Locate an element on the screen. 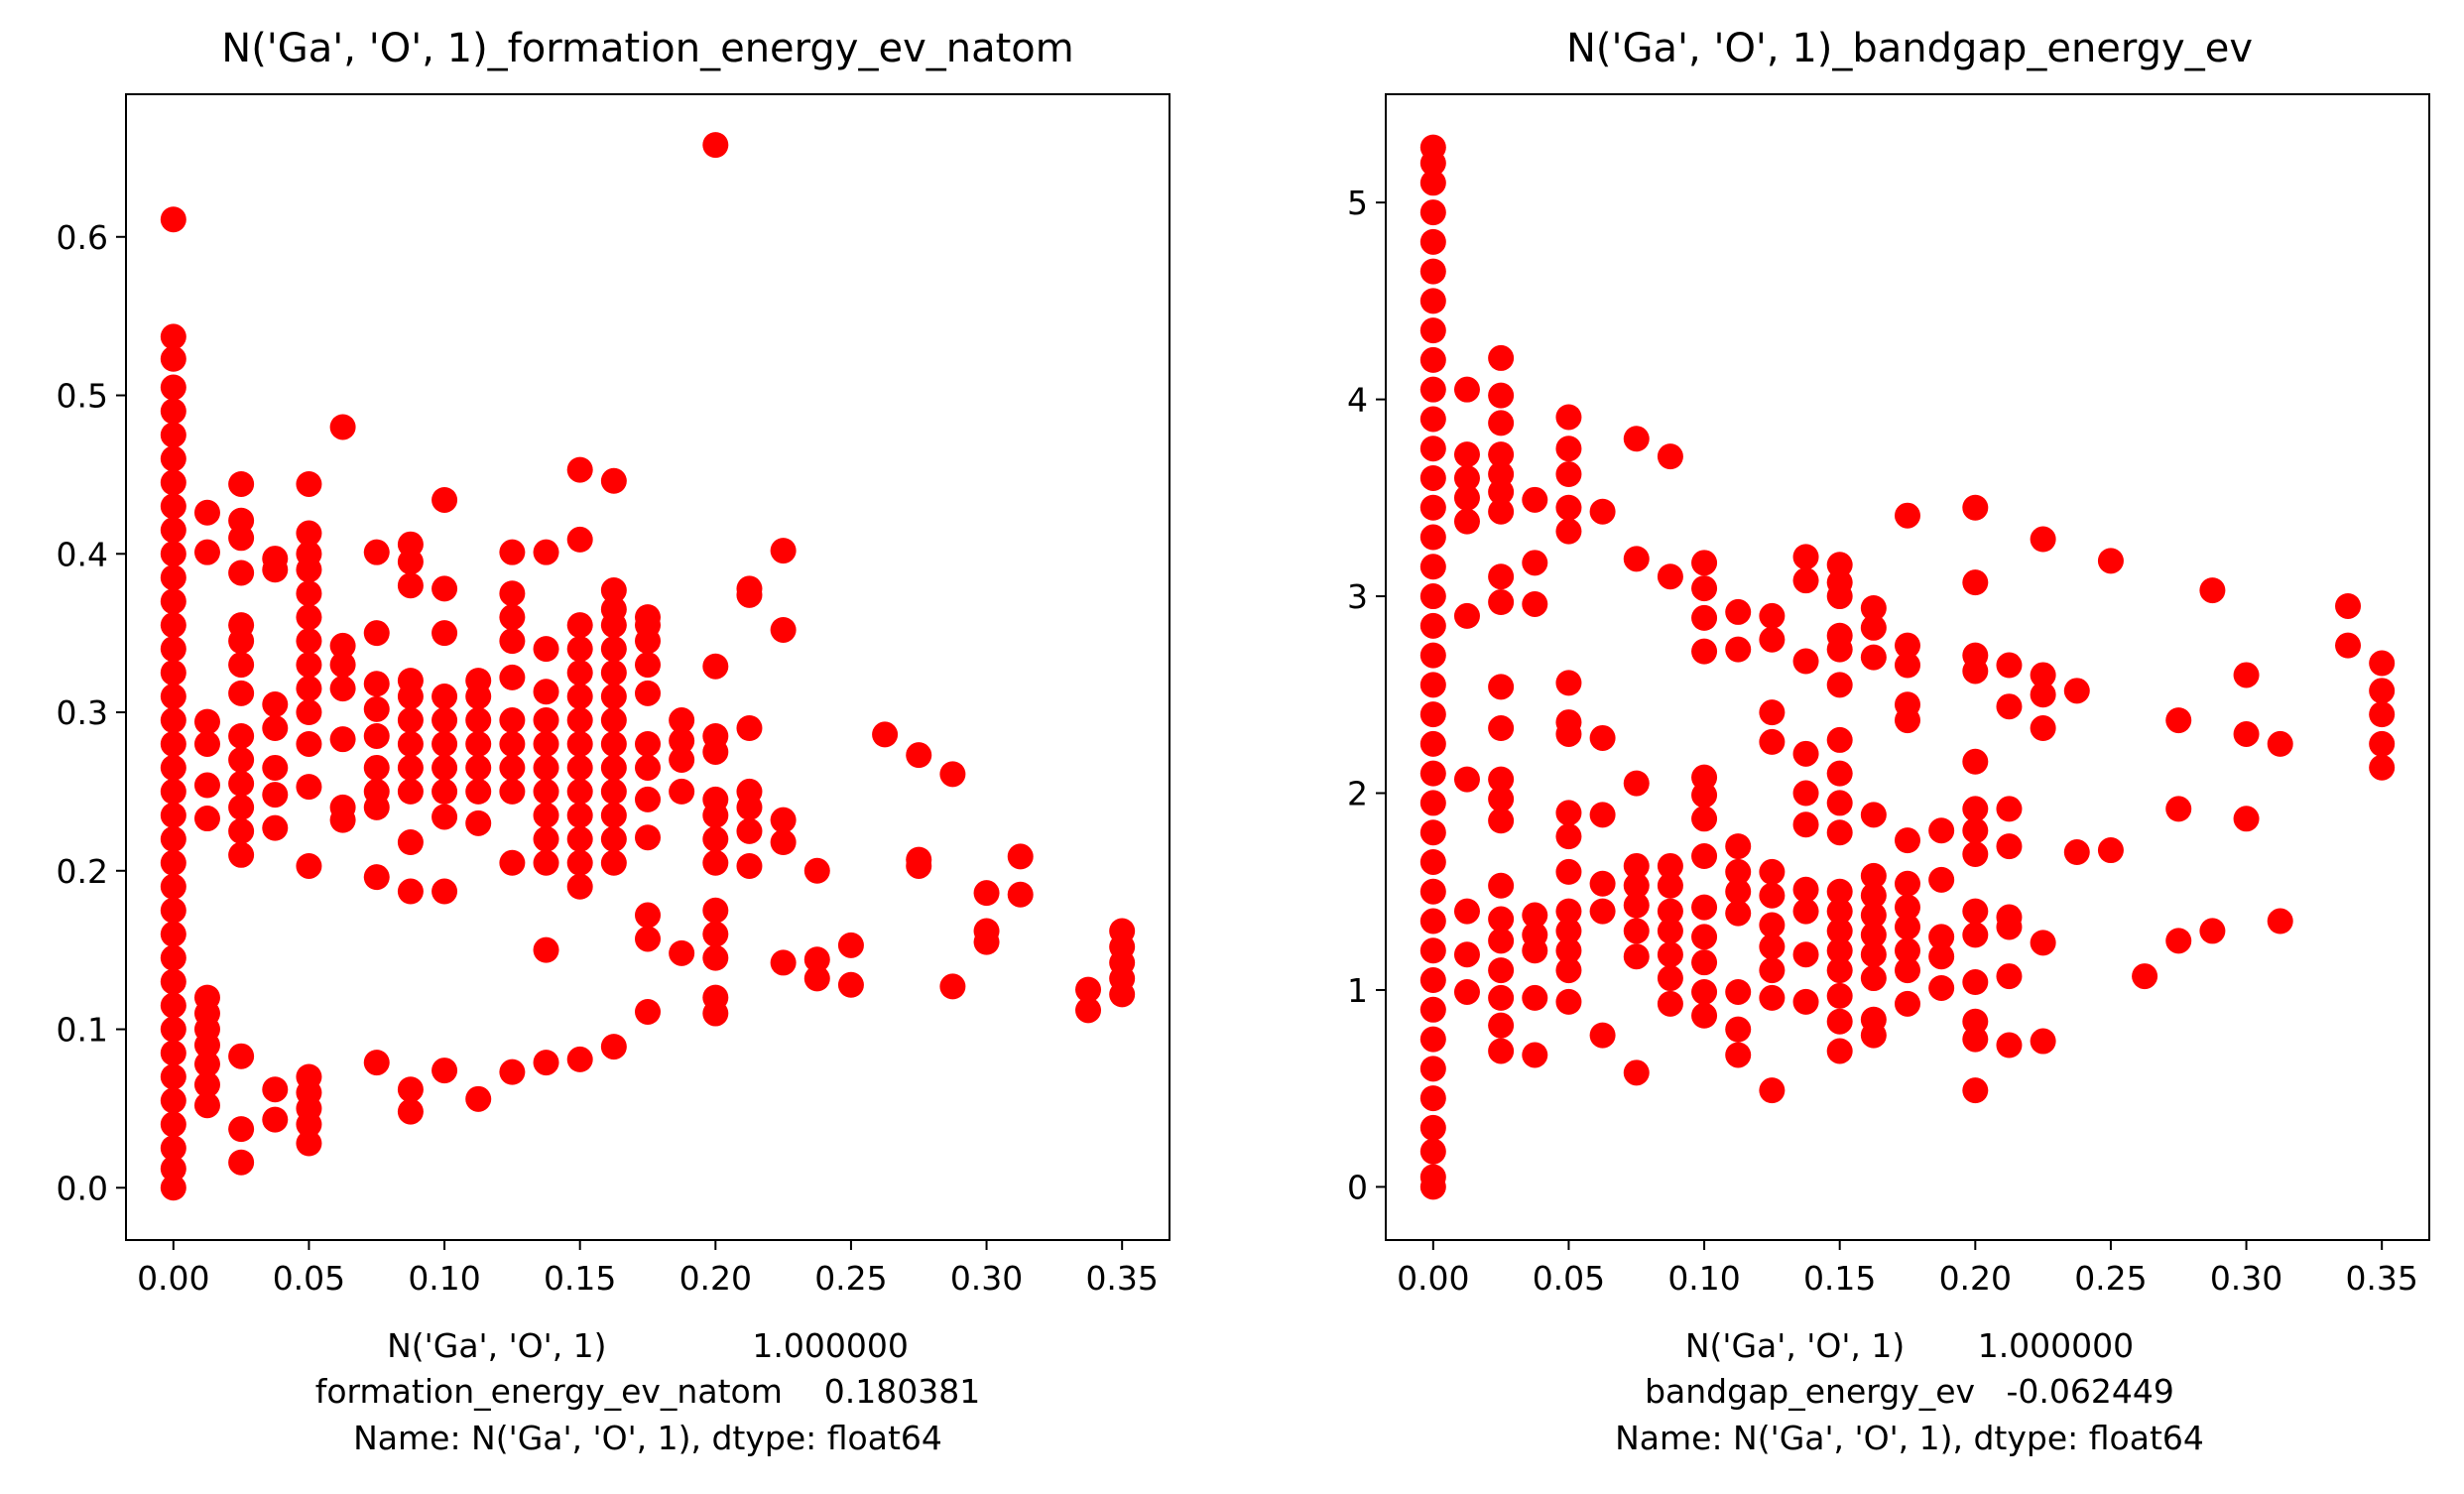 This screenshot has width=2464, height=1494. y-tick-label: 5 is located at coordinates (1357, 203).